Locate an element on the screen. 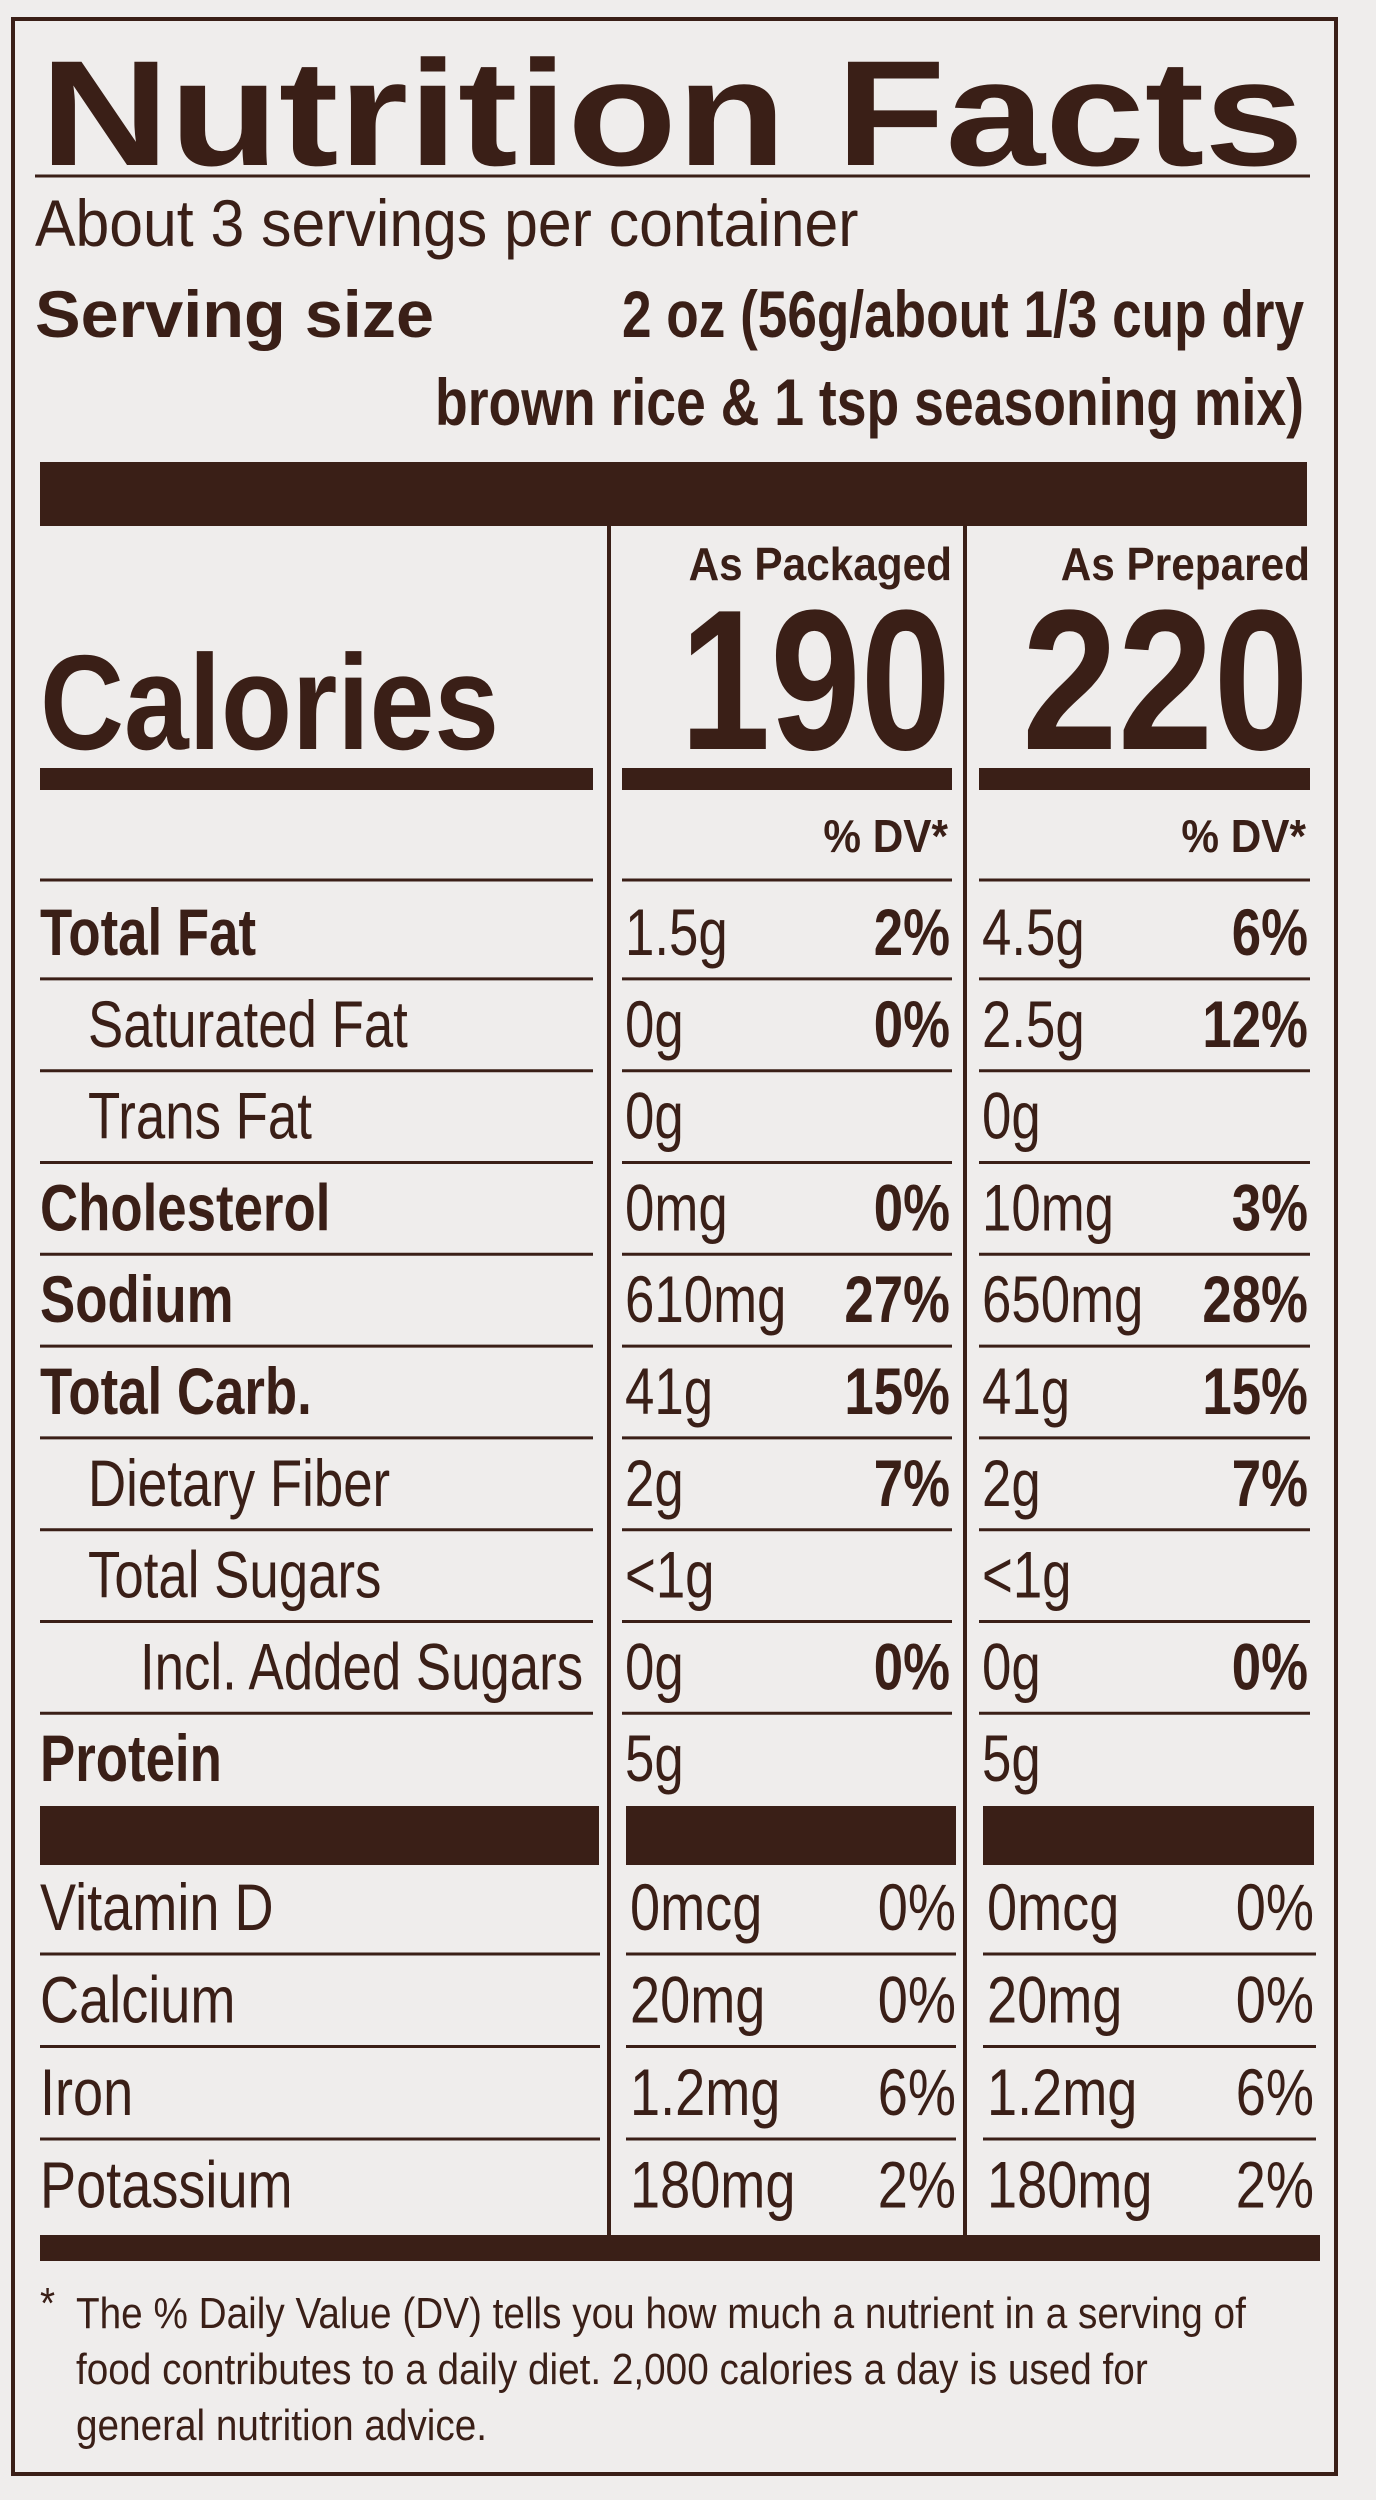 The image size is (1376, 2500). nutrient-name: Trans Fat is located at coordinates (200, 1116).